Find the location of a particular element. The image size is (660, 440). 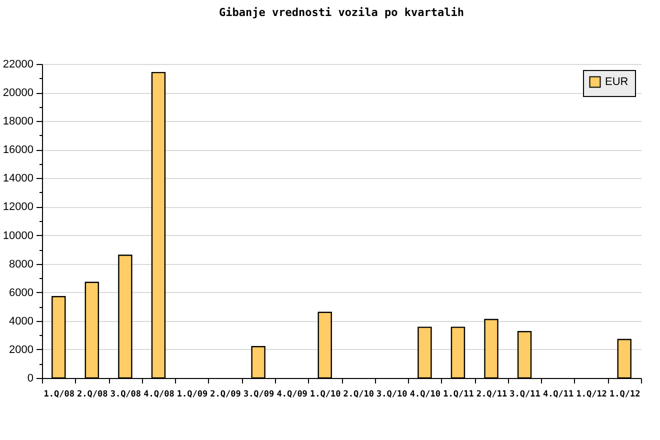

x-tick-label: 2.Q/08 is located at coordinates (92, 395).